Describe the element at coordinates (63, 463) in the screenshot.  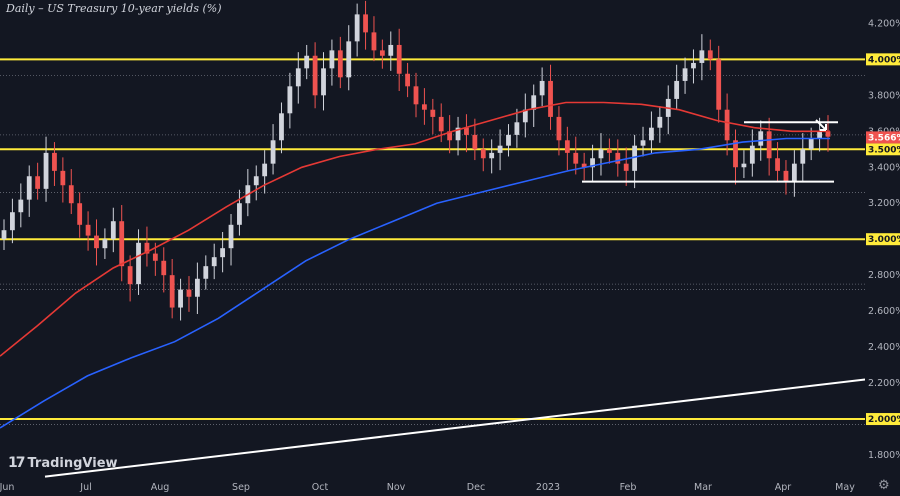
I see `tradingview-brand: 17 TradingView` at that location.